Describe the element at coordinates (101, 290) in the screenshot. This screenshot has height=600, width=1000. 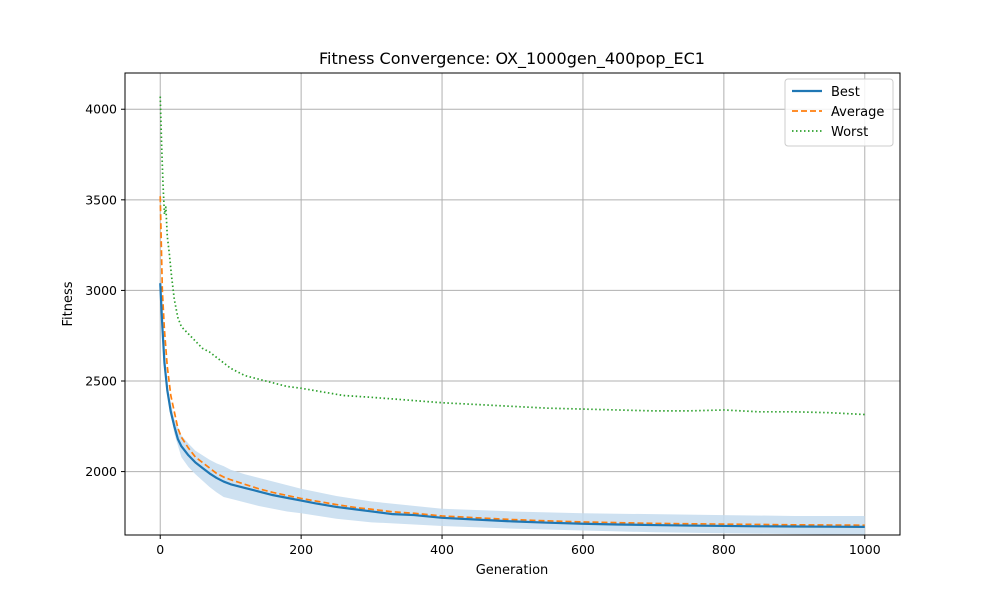
I see `y-tick-label: 3000` at that location.